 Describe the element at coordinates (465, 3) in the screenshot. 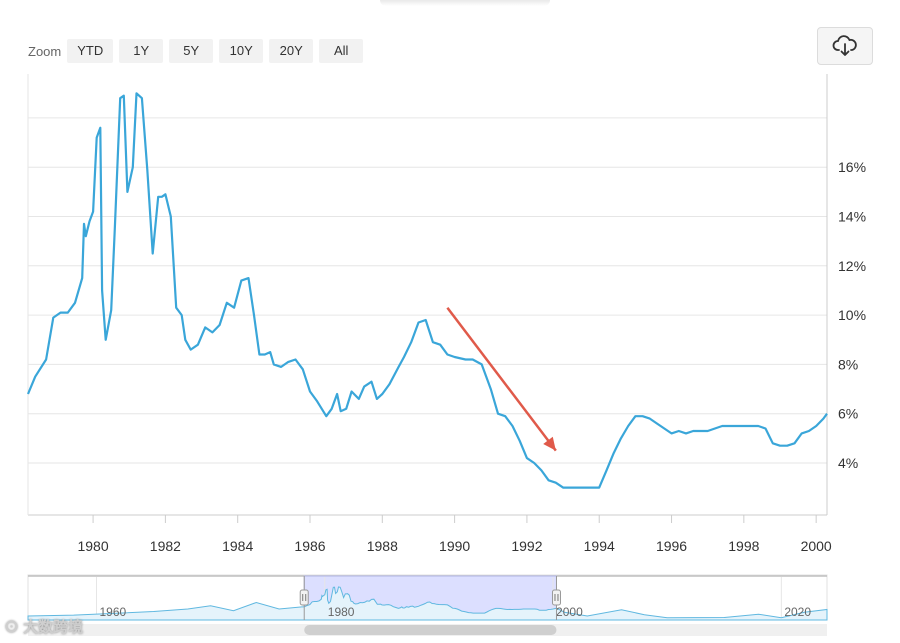

I see `top-shadow` at that location.